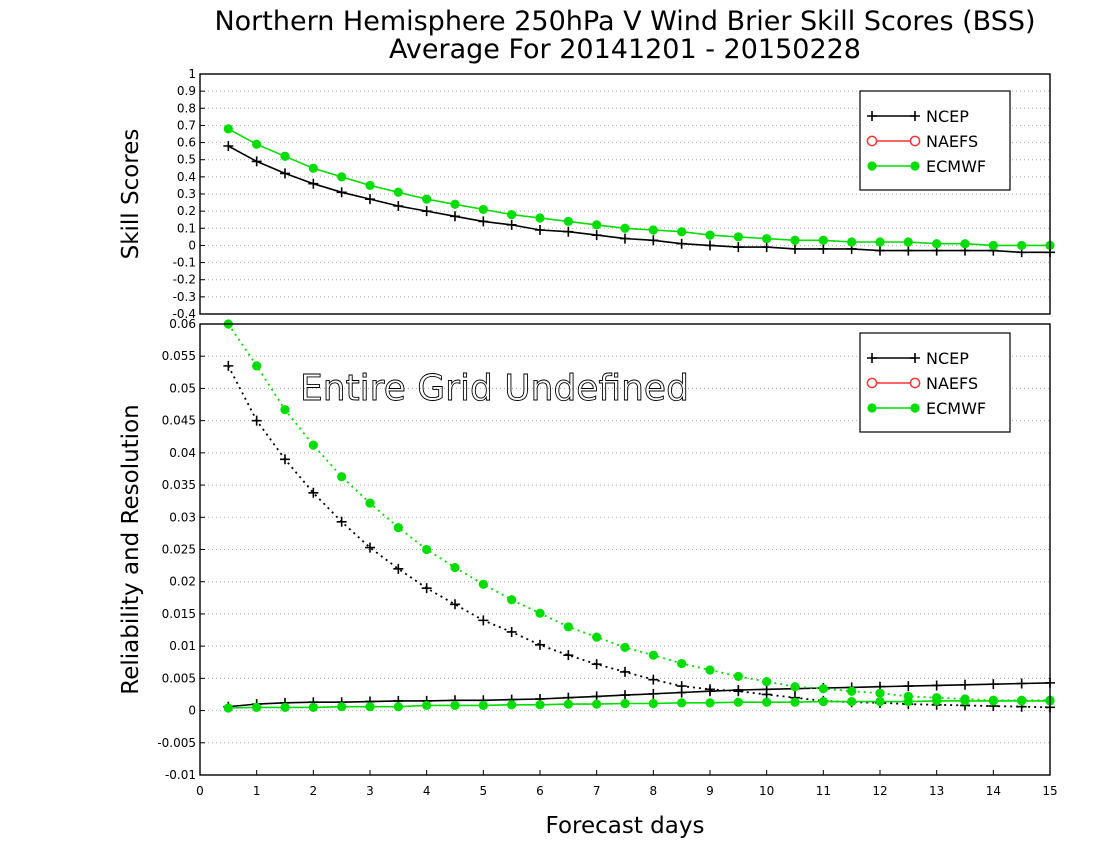 The height and width of the screenshot is (850, 1100). I want to click on x-tick-label: 6, so click(540, 791).